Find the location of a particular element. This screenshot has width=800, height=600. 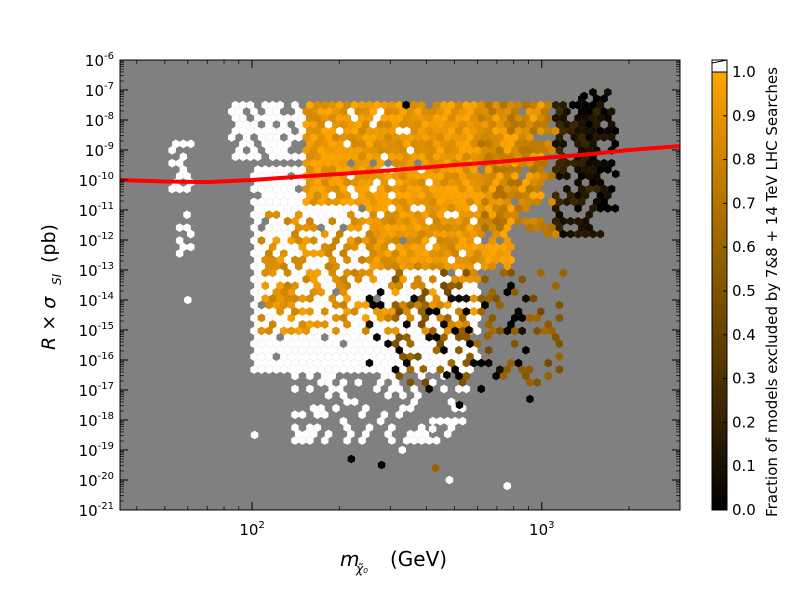

y-axis-subscript: SI is located at coordinates (57, 279).